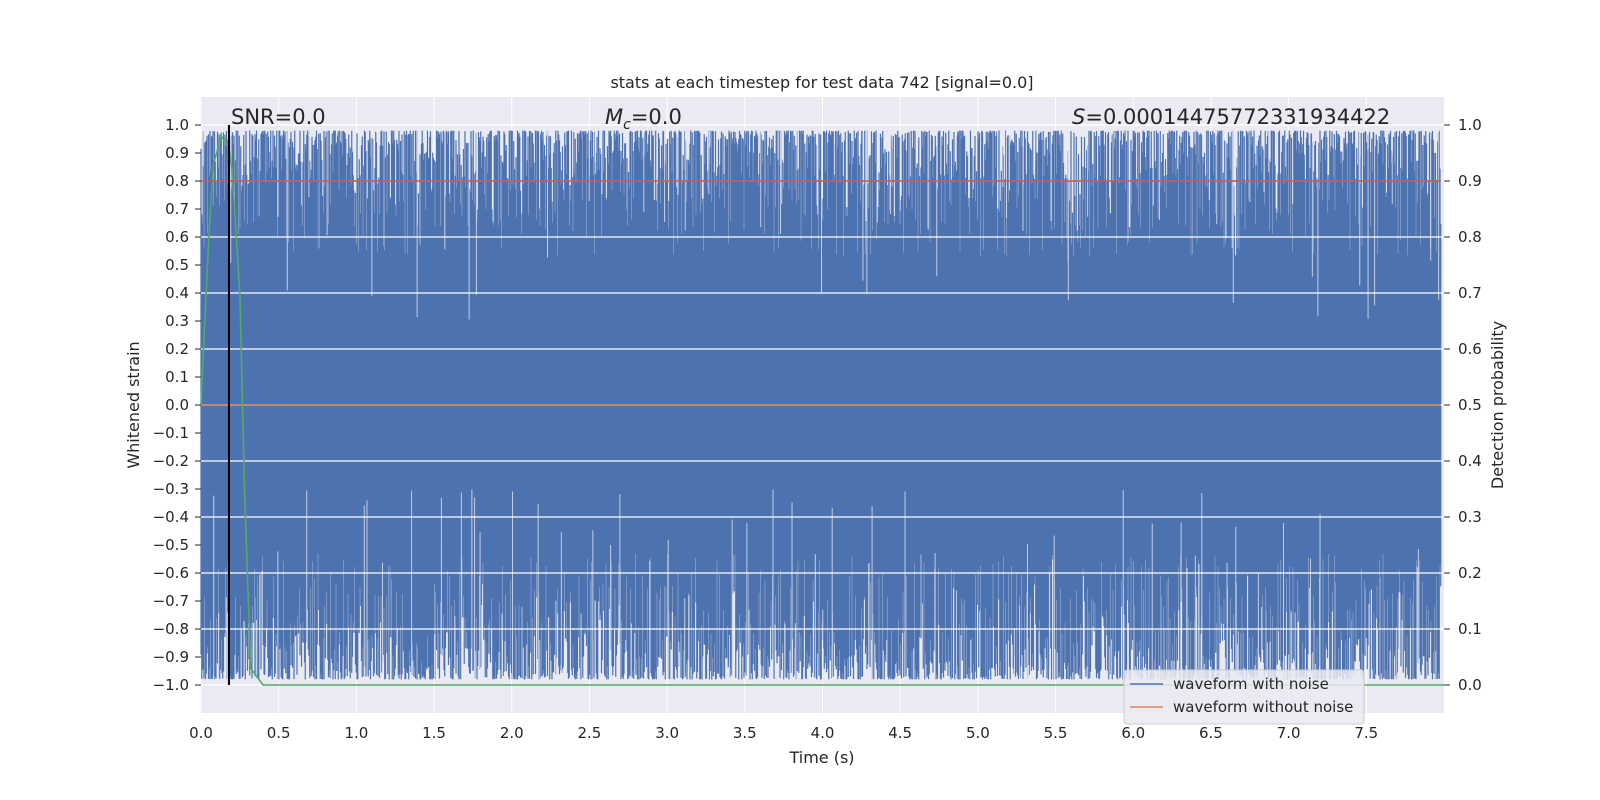 The height and width of the screenshot is (800, 1600). Describe the element at coordinates (171, 573) in the screenshot. I see `y-left-tick-label: −0.6` at that location.